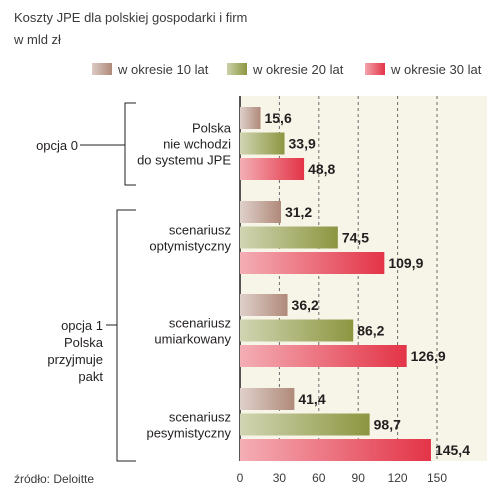 Image resolution: width=502 pixels, height=500 pixels. What do you see at coordinates (387, 425) in the screenshot?
I see `bar-value-label: 98,7` at bounding box center [387, 425].